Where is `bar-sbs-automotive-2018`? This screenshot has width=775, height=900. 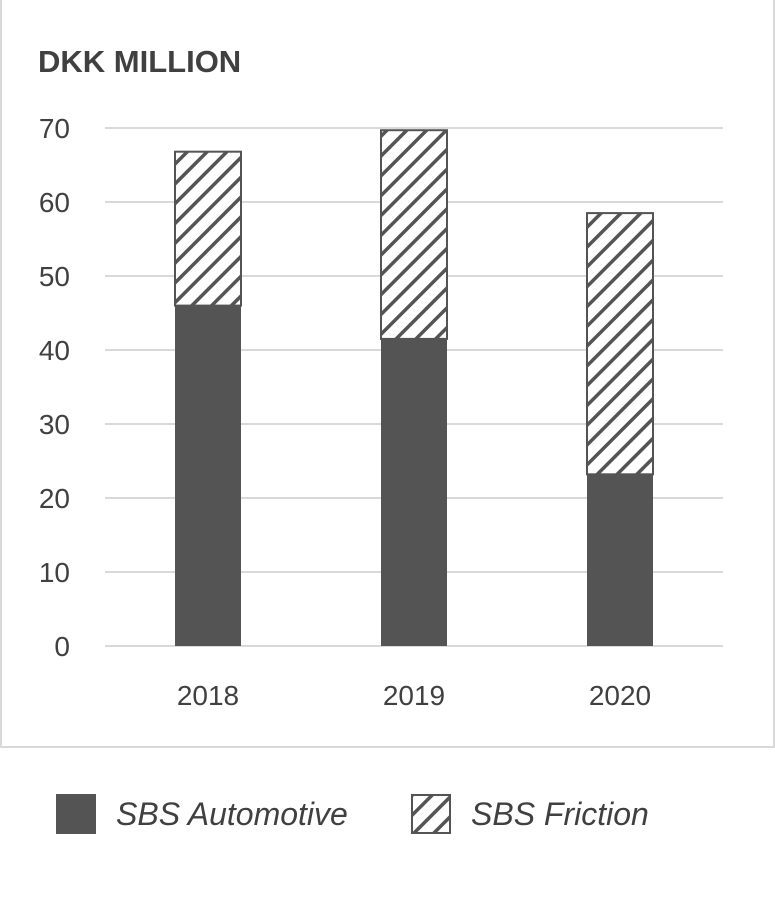 bar-sbs-automotive-2018 is located at coordinates (208, 475).